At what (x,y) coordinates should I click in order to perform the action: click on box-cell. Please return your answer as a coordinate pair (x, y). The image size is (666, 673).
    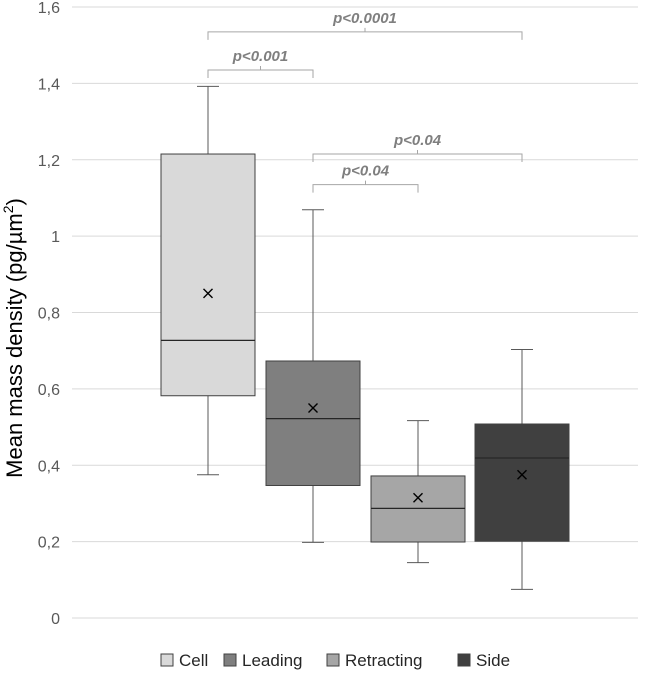
    Looking at the image, I should click on (208, 280).